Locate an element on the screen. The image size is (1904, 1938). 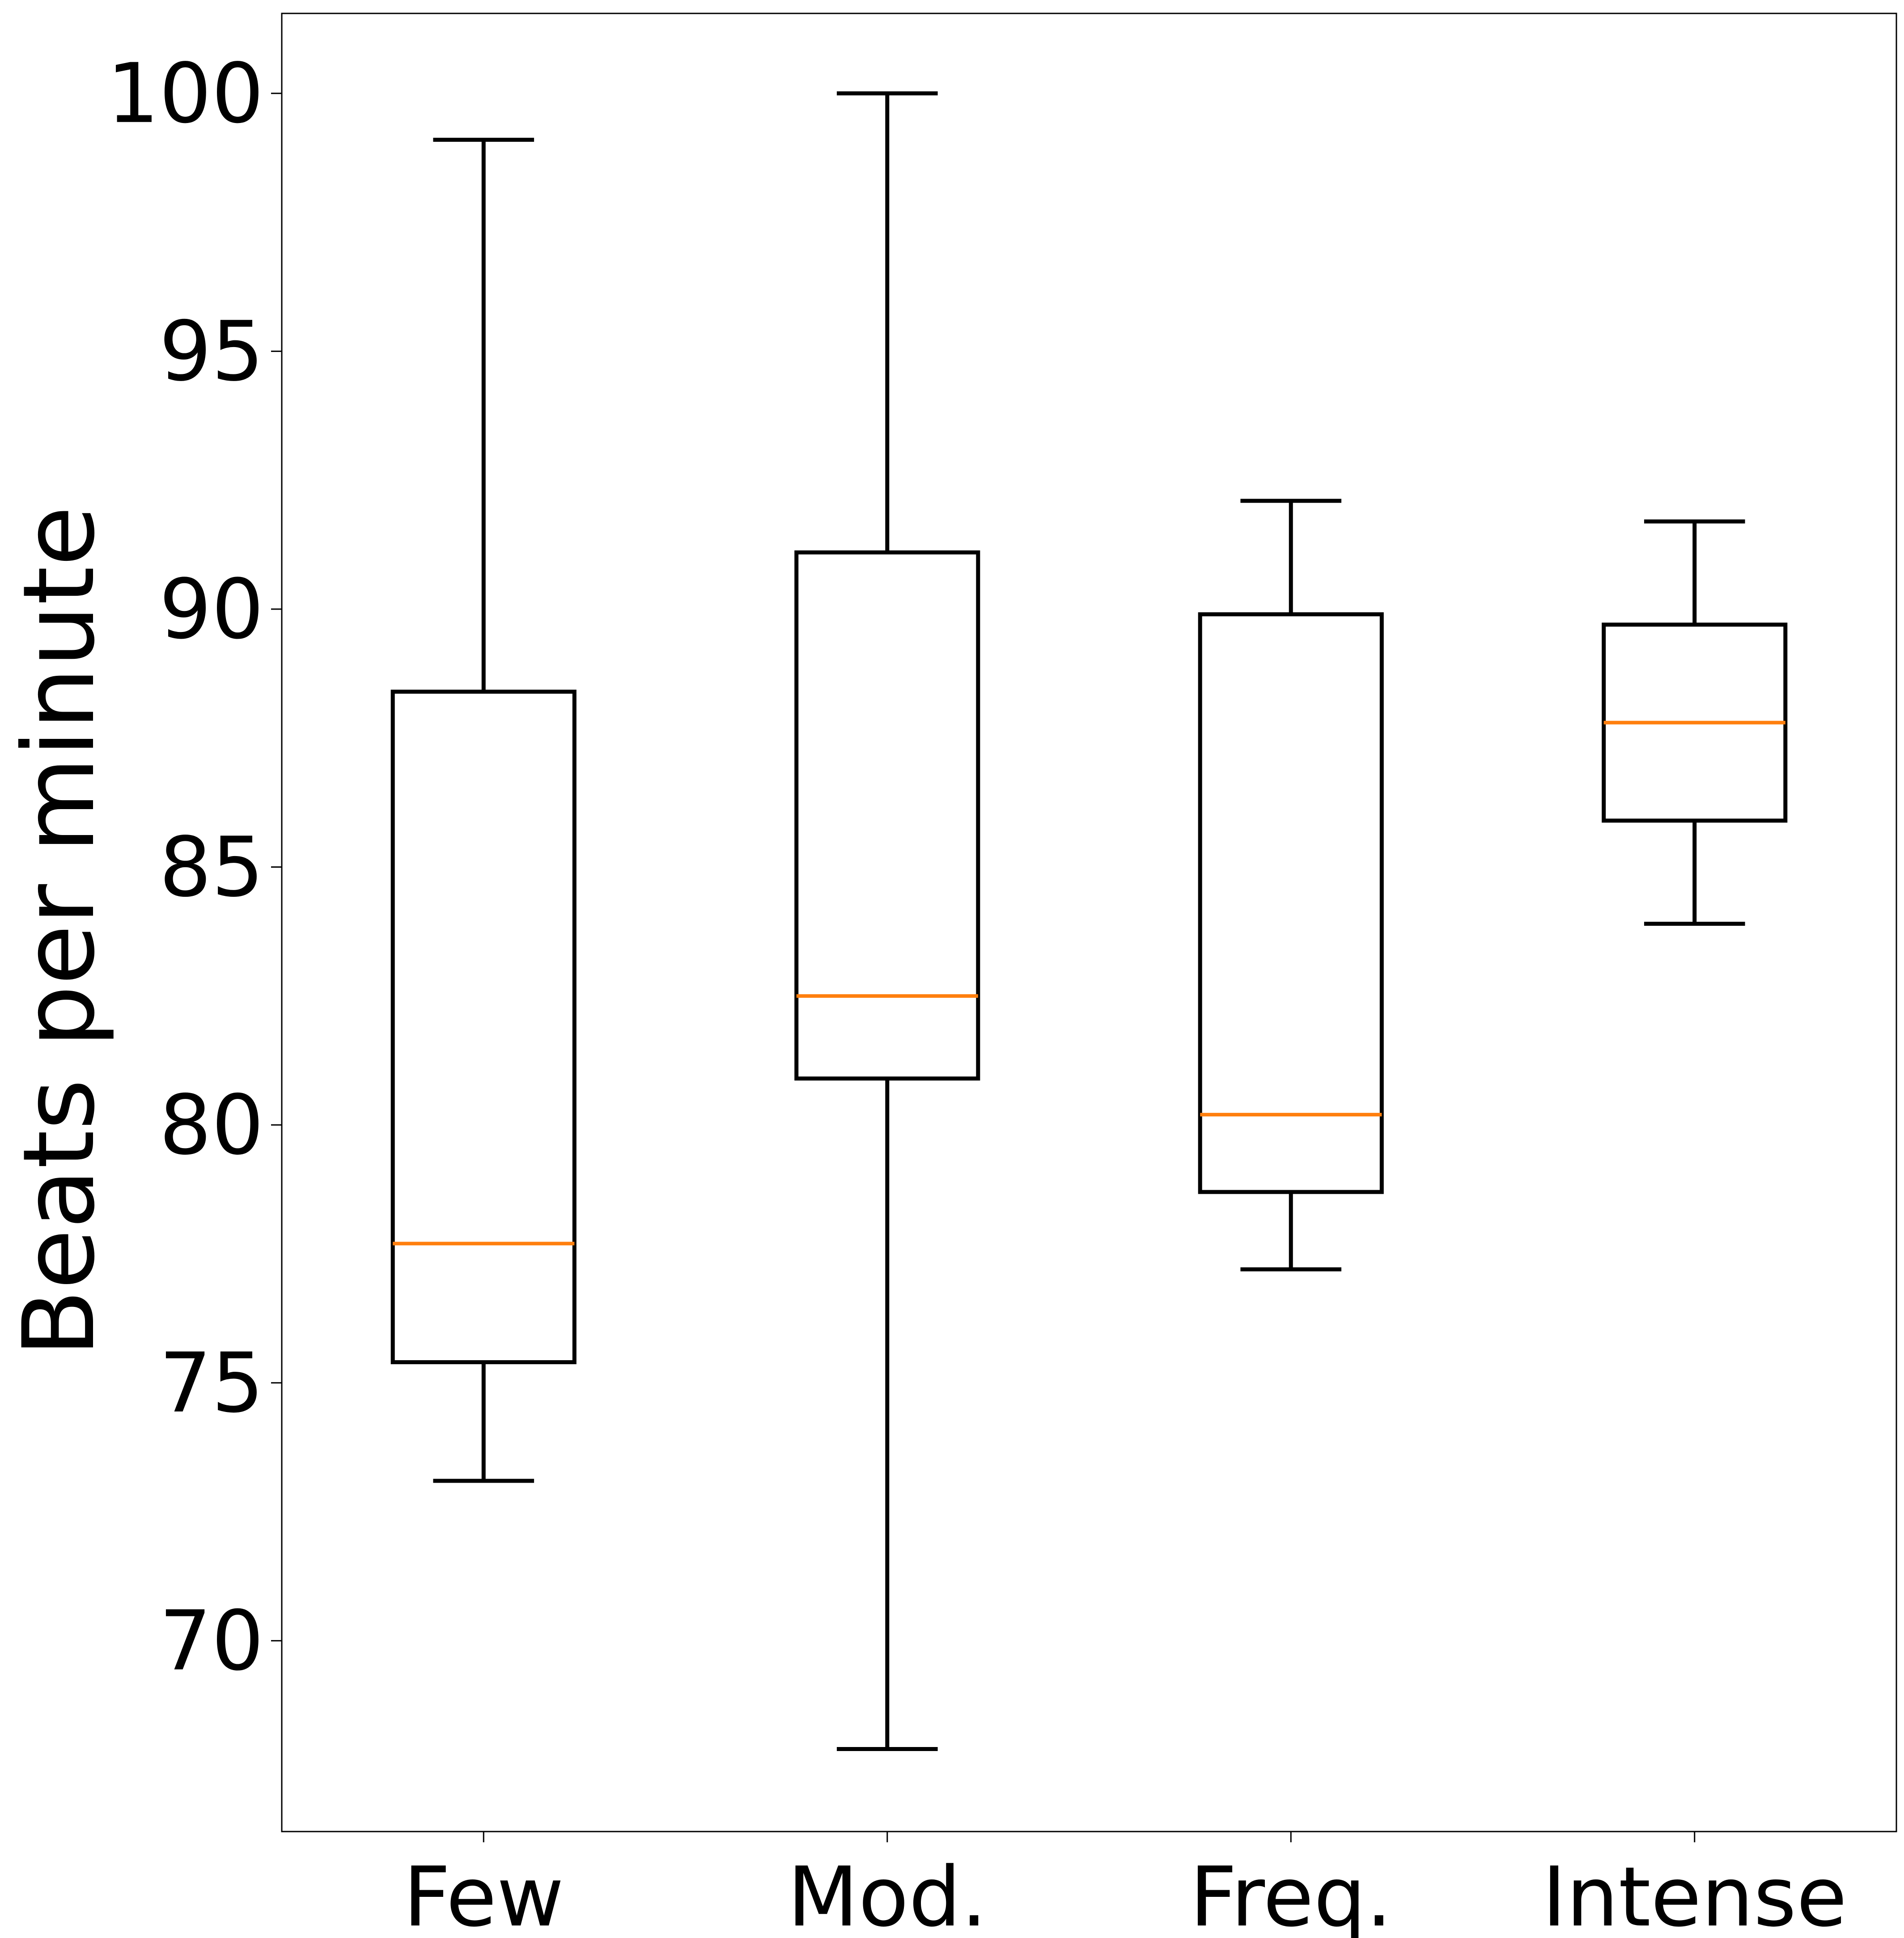
y-tick-label: 100 is located at coordinates (185, 94).